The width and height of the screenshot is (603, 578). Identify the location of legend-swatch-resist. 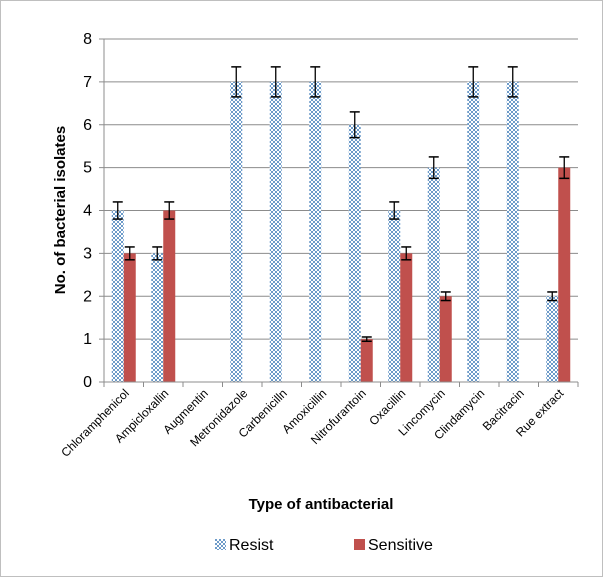
(220, 544).